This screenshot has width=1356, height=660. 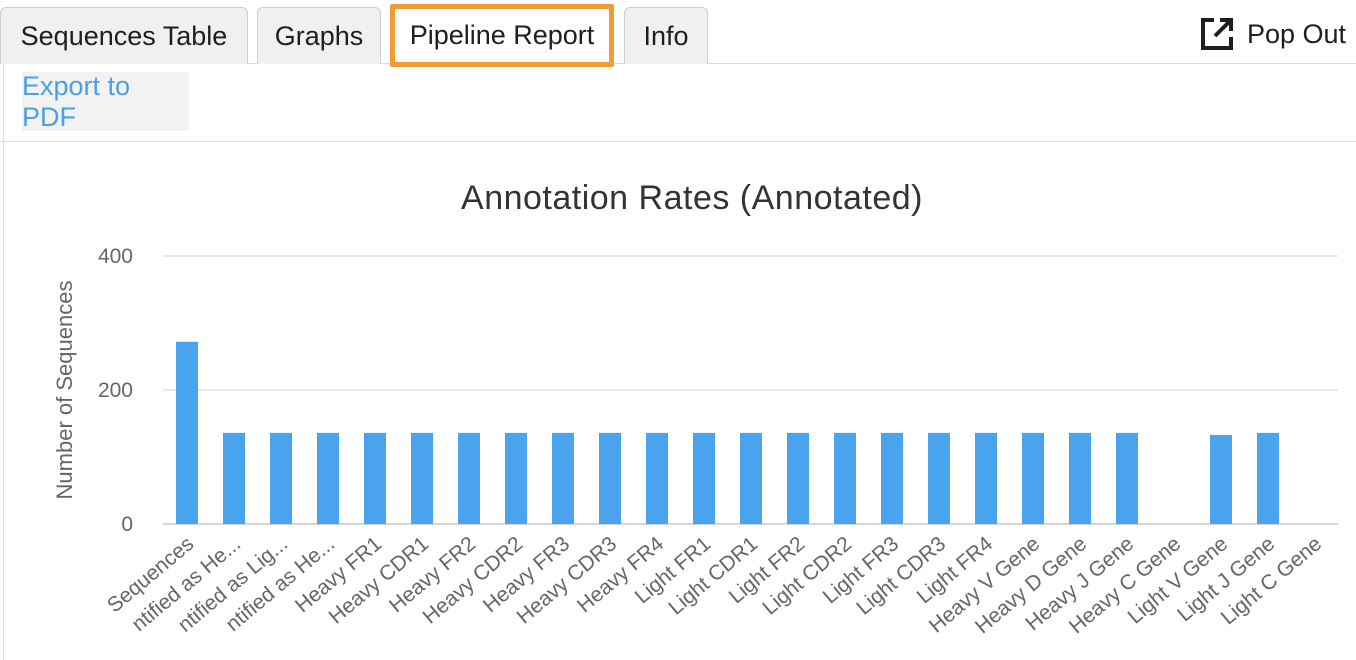 What do you see at coordinates (1296, 33) in the screenshot?
I see `pop-out-label: Pop Out` at bounding box center [1296, 33].